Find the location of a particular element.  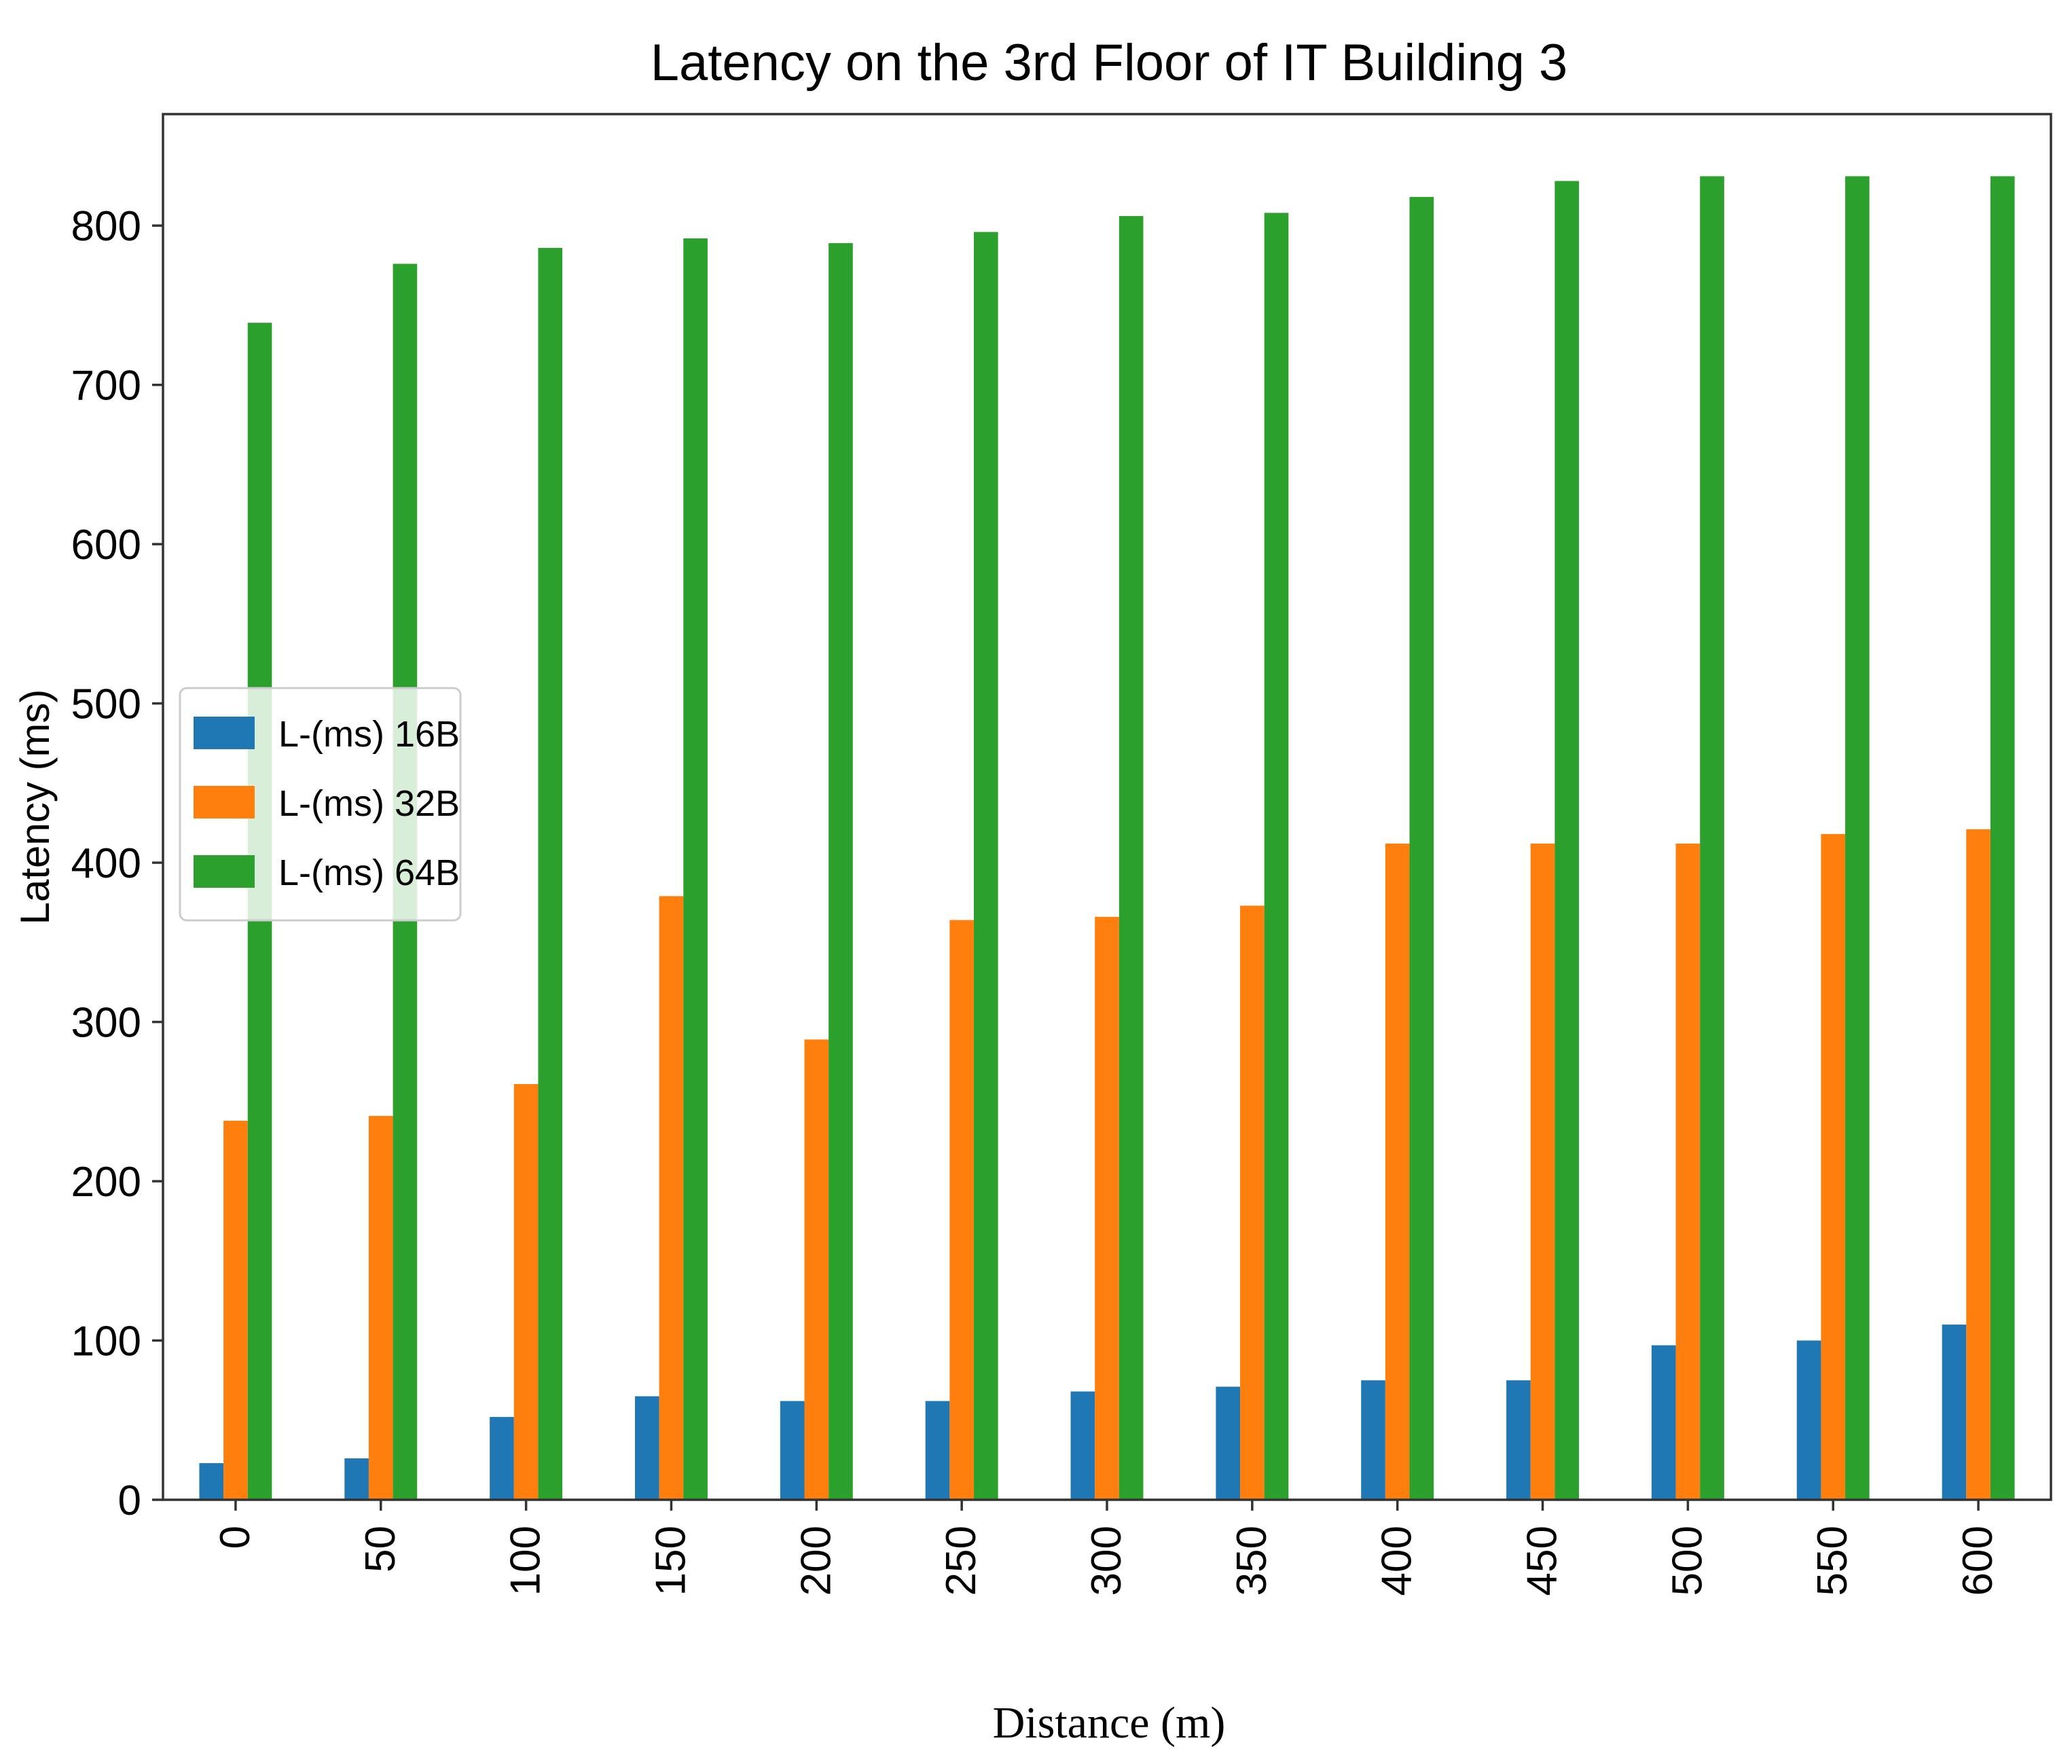

legend-label-16b: L-(ms) 16B is located at coordinates (369, 735).